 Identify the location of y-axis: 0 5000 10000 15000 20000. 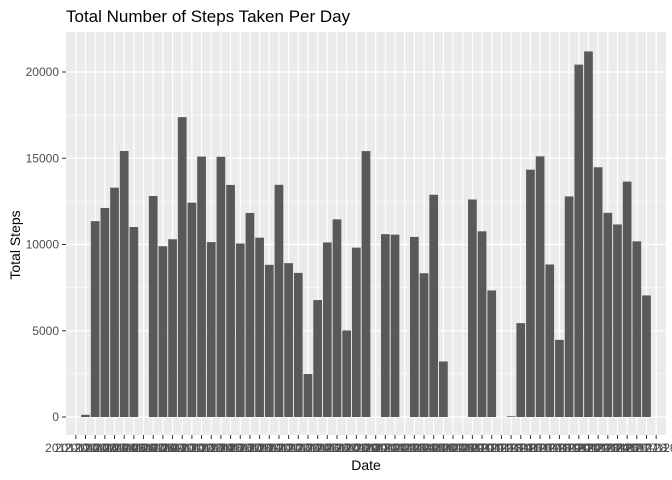
(46, 244).